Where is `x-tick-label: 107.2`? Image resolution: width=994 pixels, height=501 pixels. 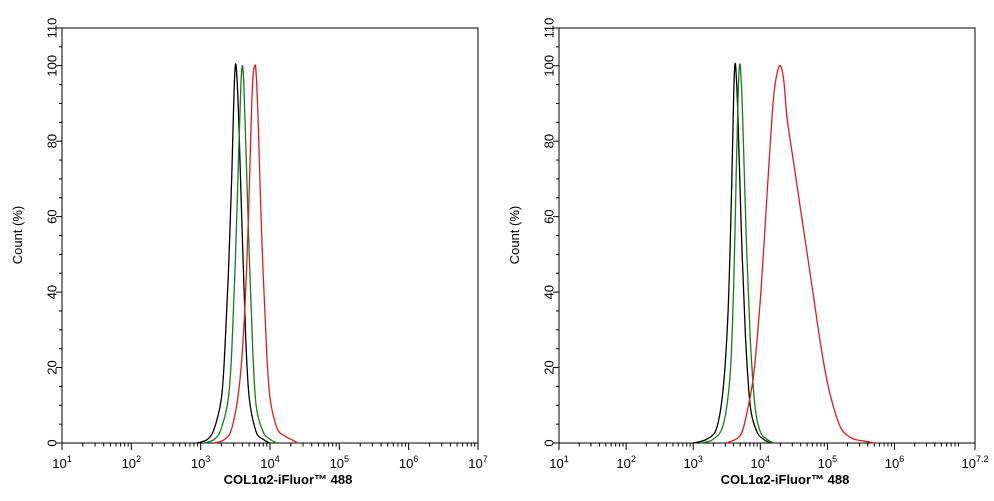
x-tick-label: 107.2 is located at coordinates (975, 462).